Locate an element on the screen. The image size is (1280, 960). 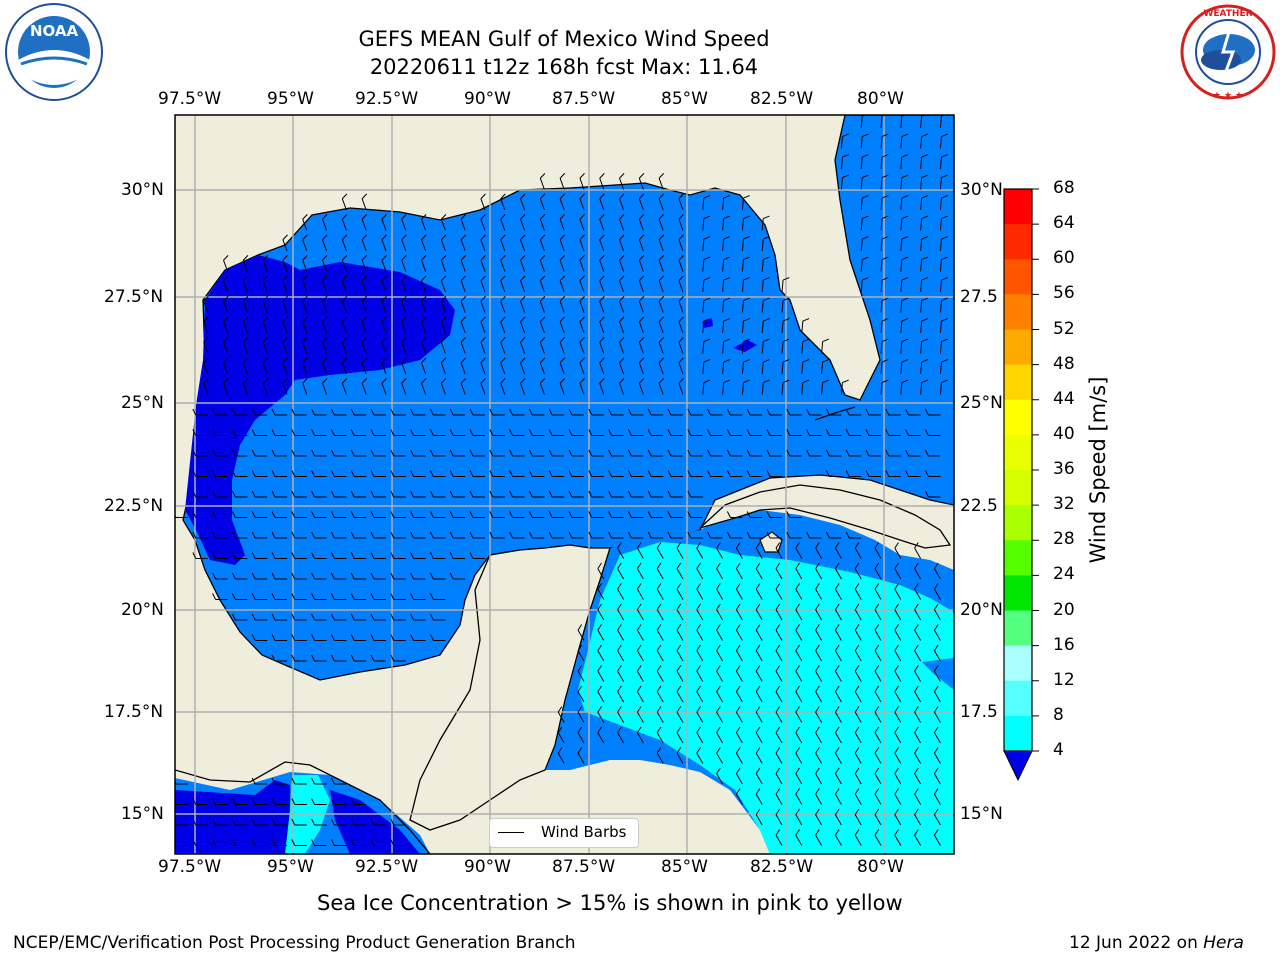
lat-label-right: 22.5 is located at coordinates (979, 506).